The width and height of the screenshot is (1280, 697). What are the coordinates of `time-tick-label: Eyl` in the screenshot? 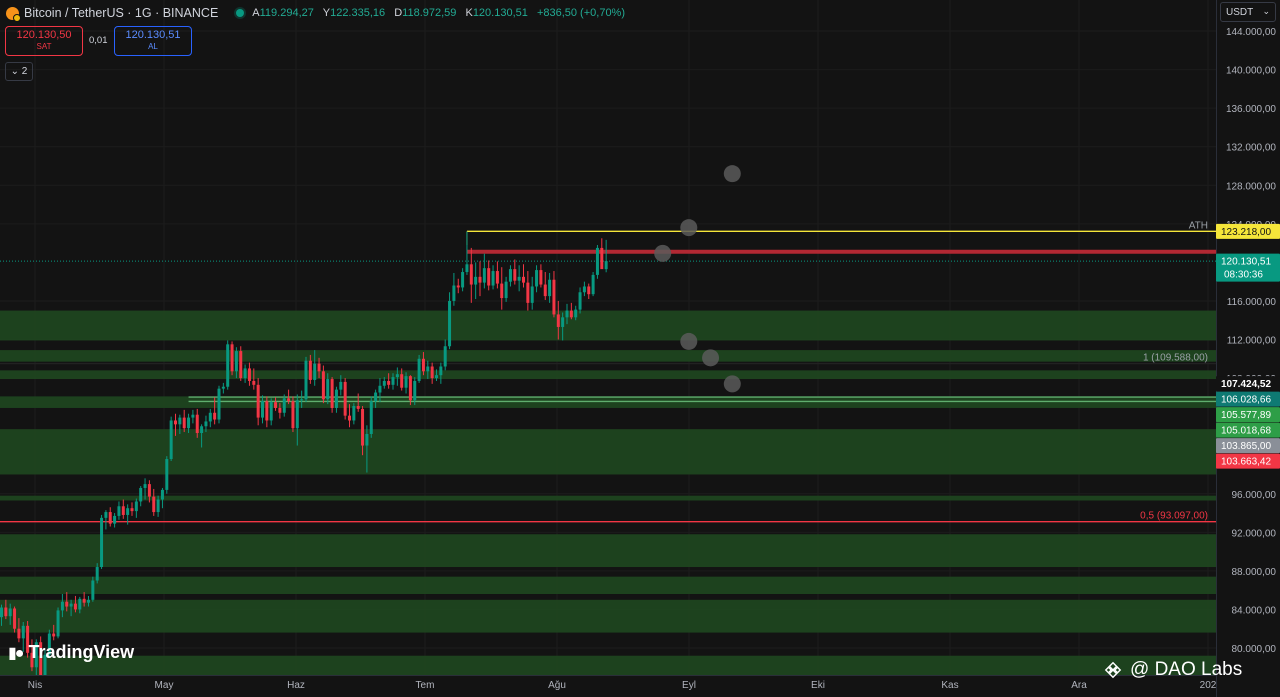 It's located at (689, 685).